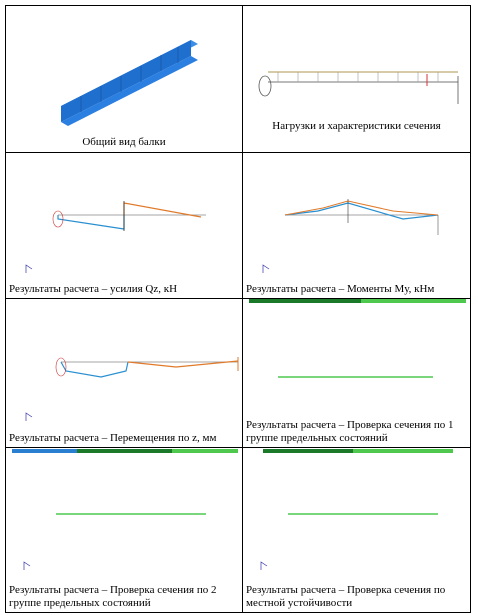 This screenshot has height=615, width=478. Describe the element at coordinates (125, 509) in the screenshot. I see `check-2-diagram` at that location.